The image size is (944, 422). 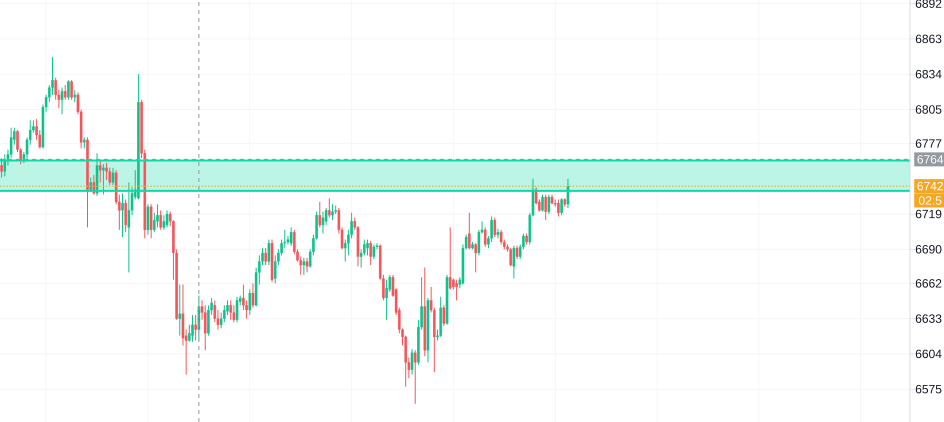 I want to click on y-tick-label: 6777, so click(x=929, y=143).